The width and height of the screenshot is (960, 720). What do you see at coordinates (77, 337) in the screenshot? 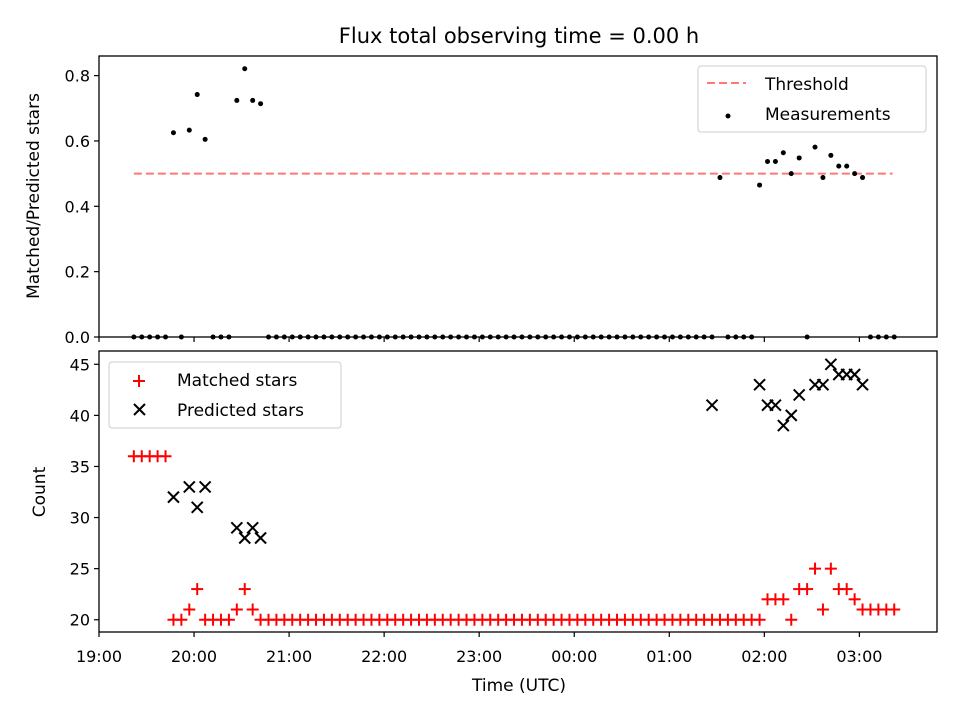
I see `ratio-y-tick-label: 0.0` at bounding box center [77, 337].